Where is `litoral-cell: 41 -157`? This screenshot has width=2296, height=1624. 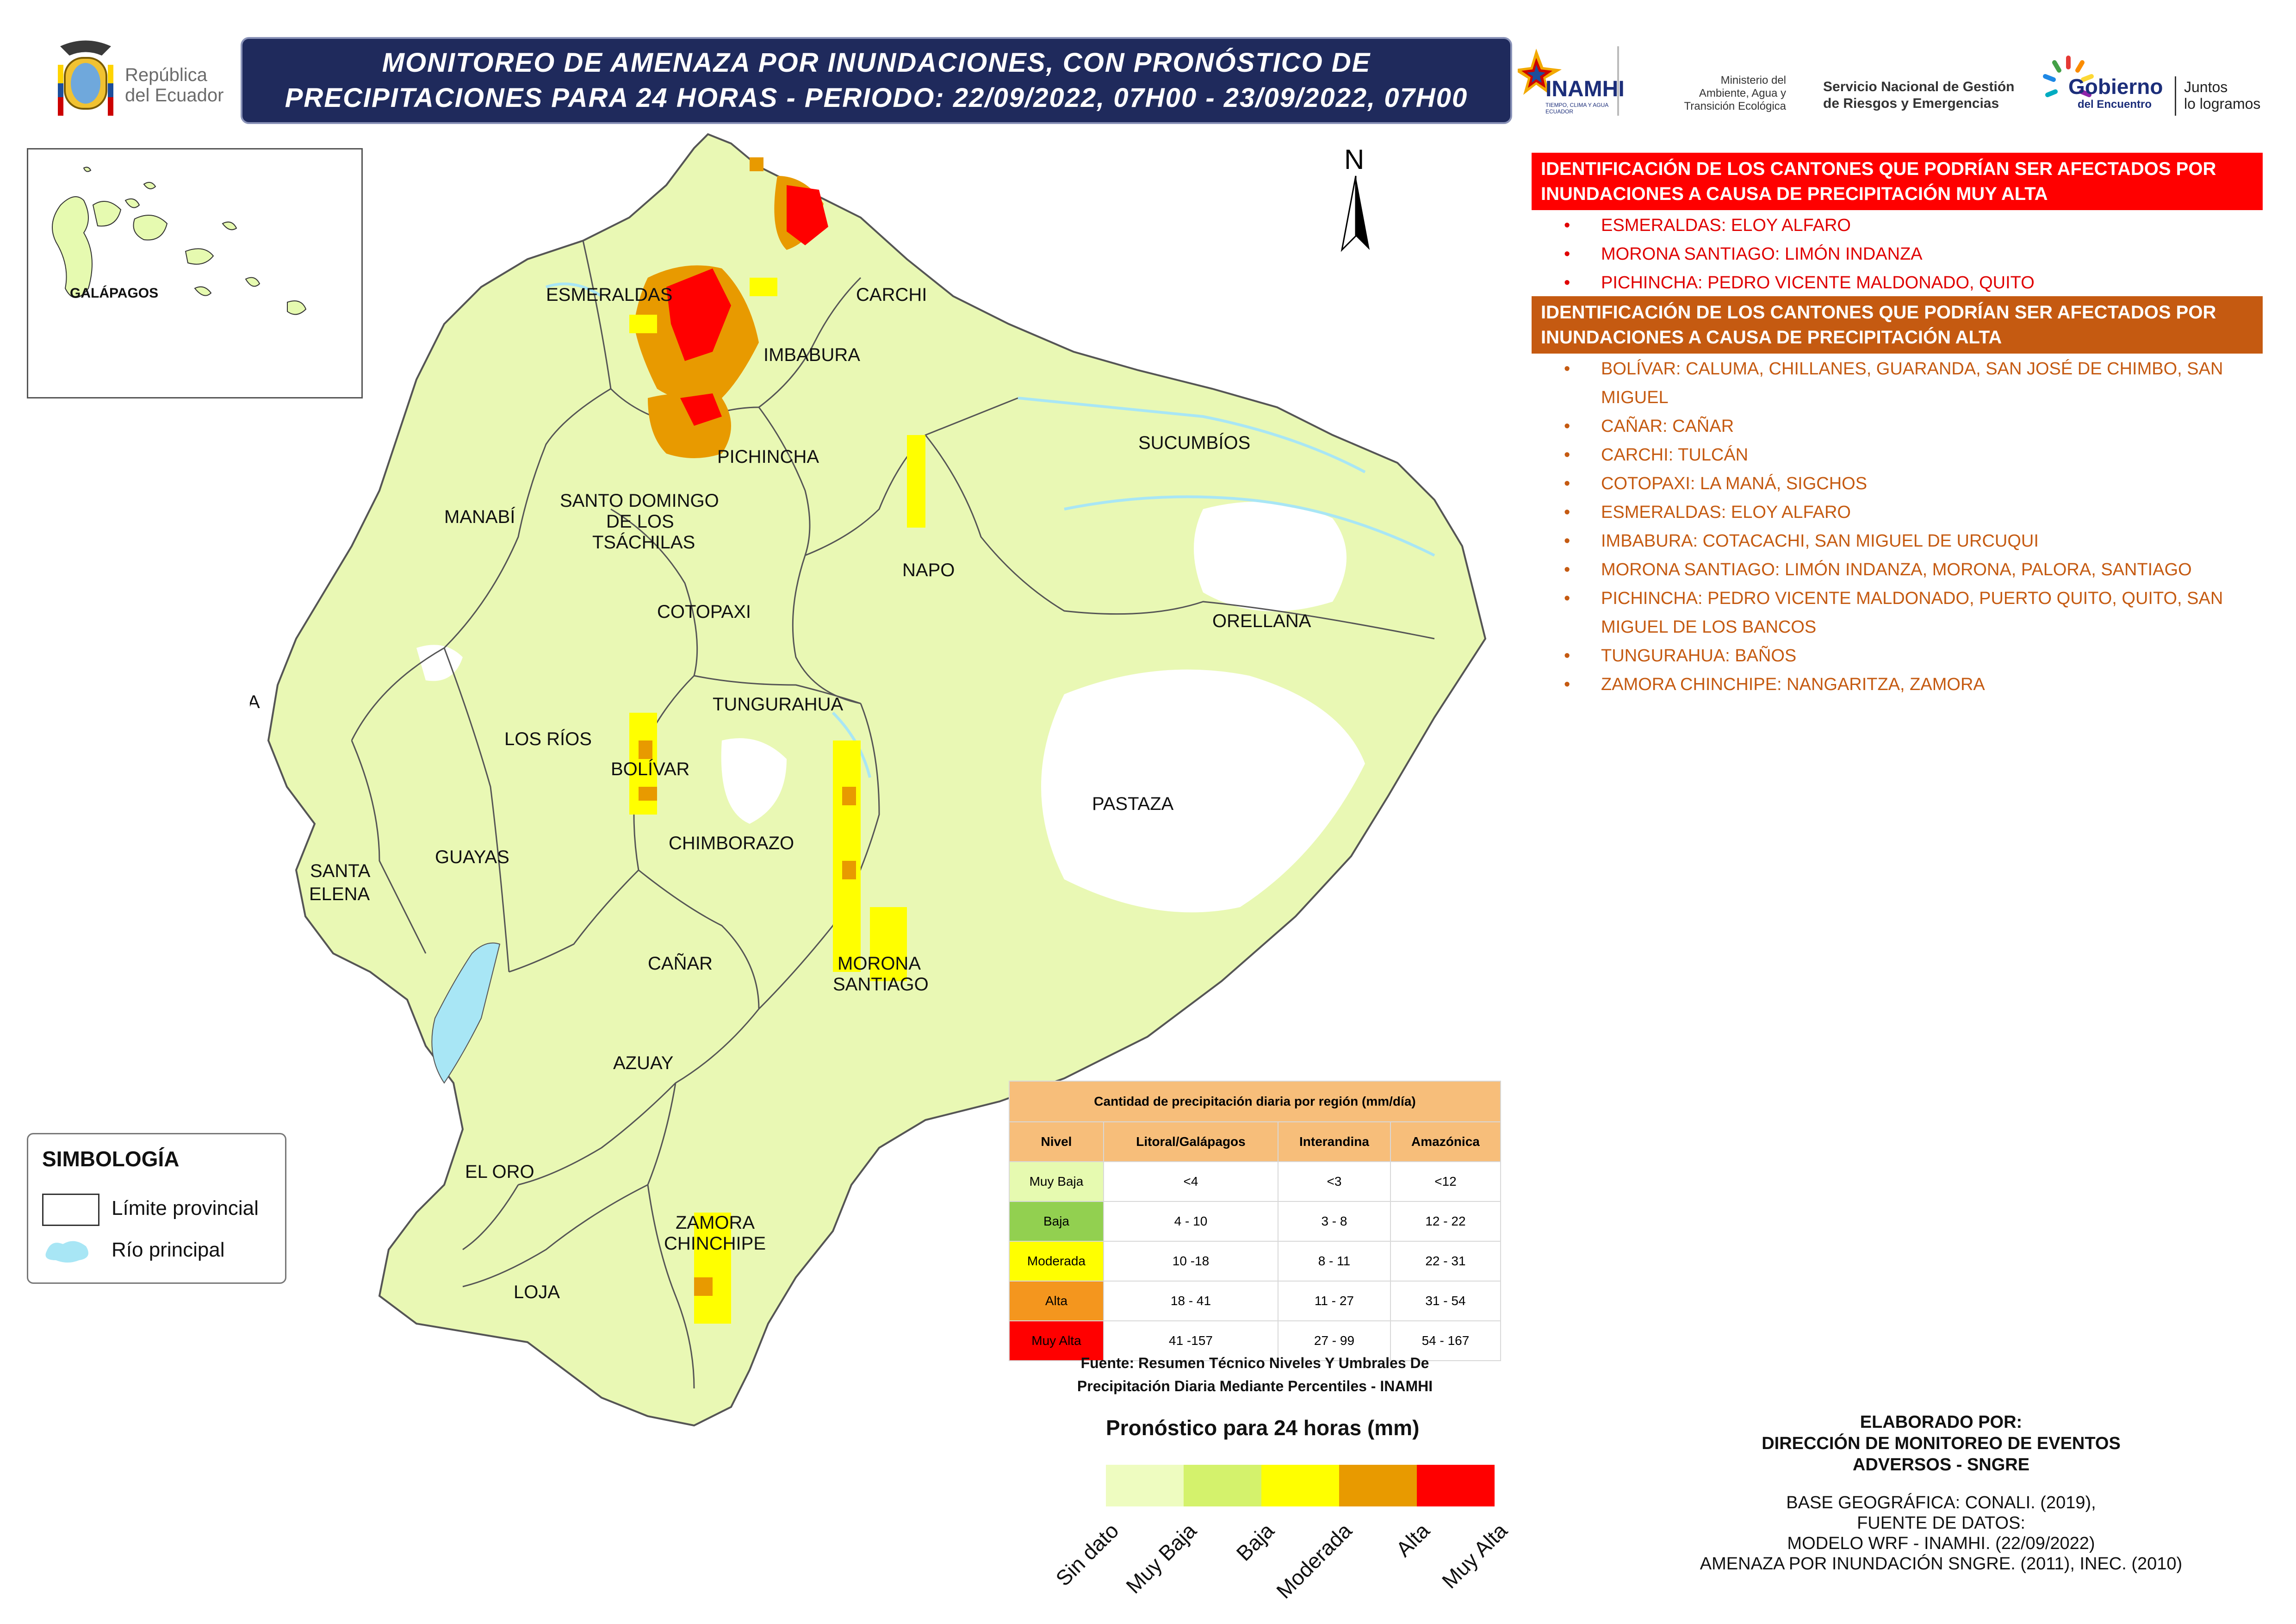
litoral-cell: 41 -157 is located at coordinates (1191, 1340).